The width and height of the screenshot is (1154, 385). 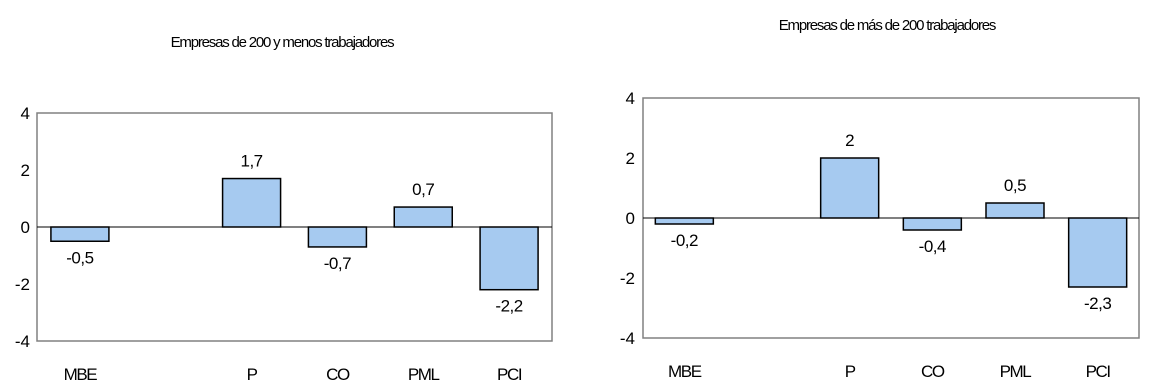 I want to click on data-label: -0,4, so click(x=932, y=246).